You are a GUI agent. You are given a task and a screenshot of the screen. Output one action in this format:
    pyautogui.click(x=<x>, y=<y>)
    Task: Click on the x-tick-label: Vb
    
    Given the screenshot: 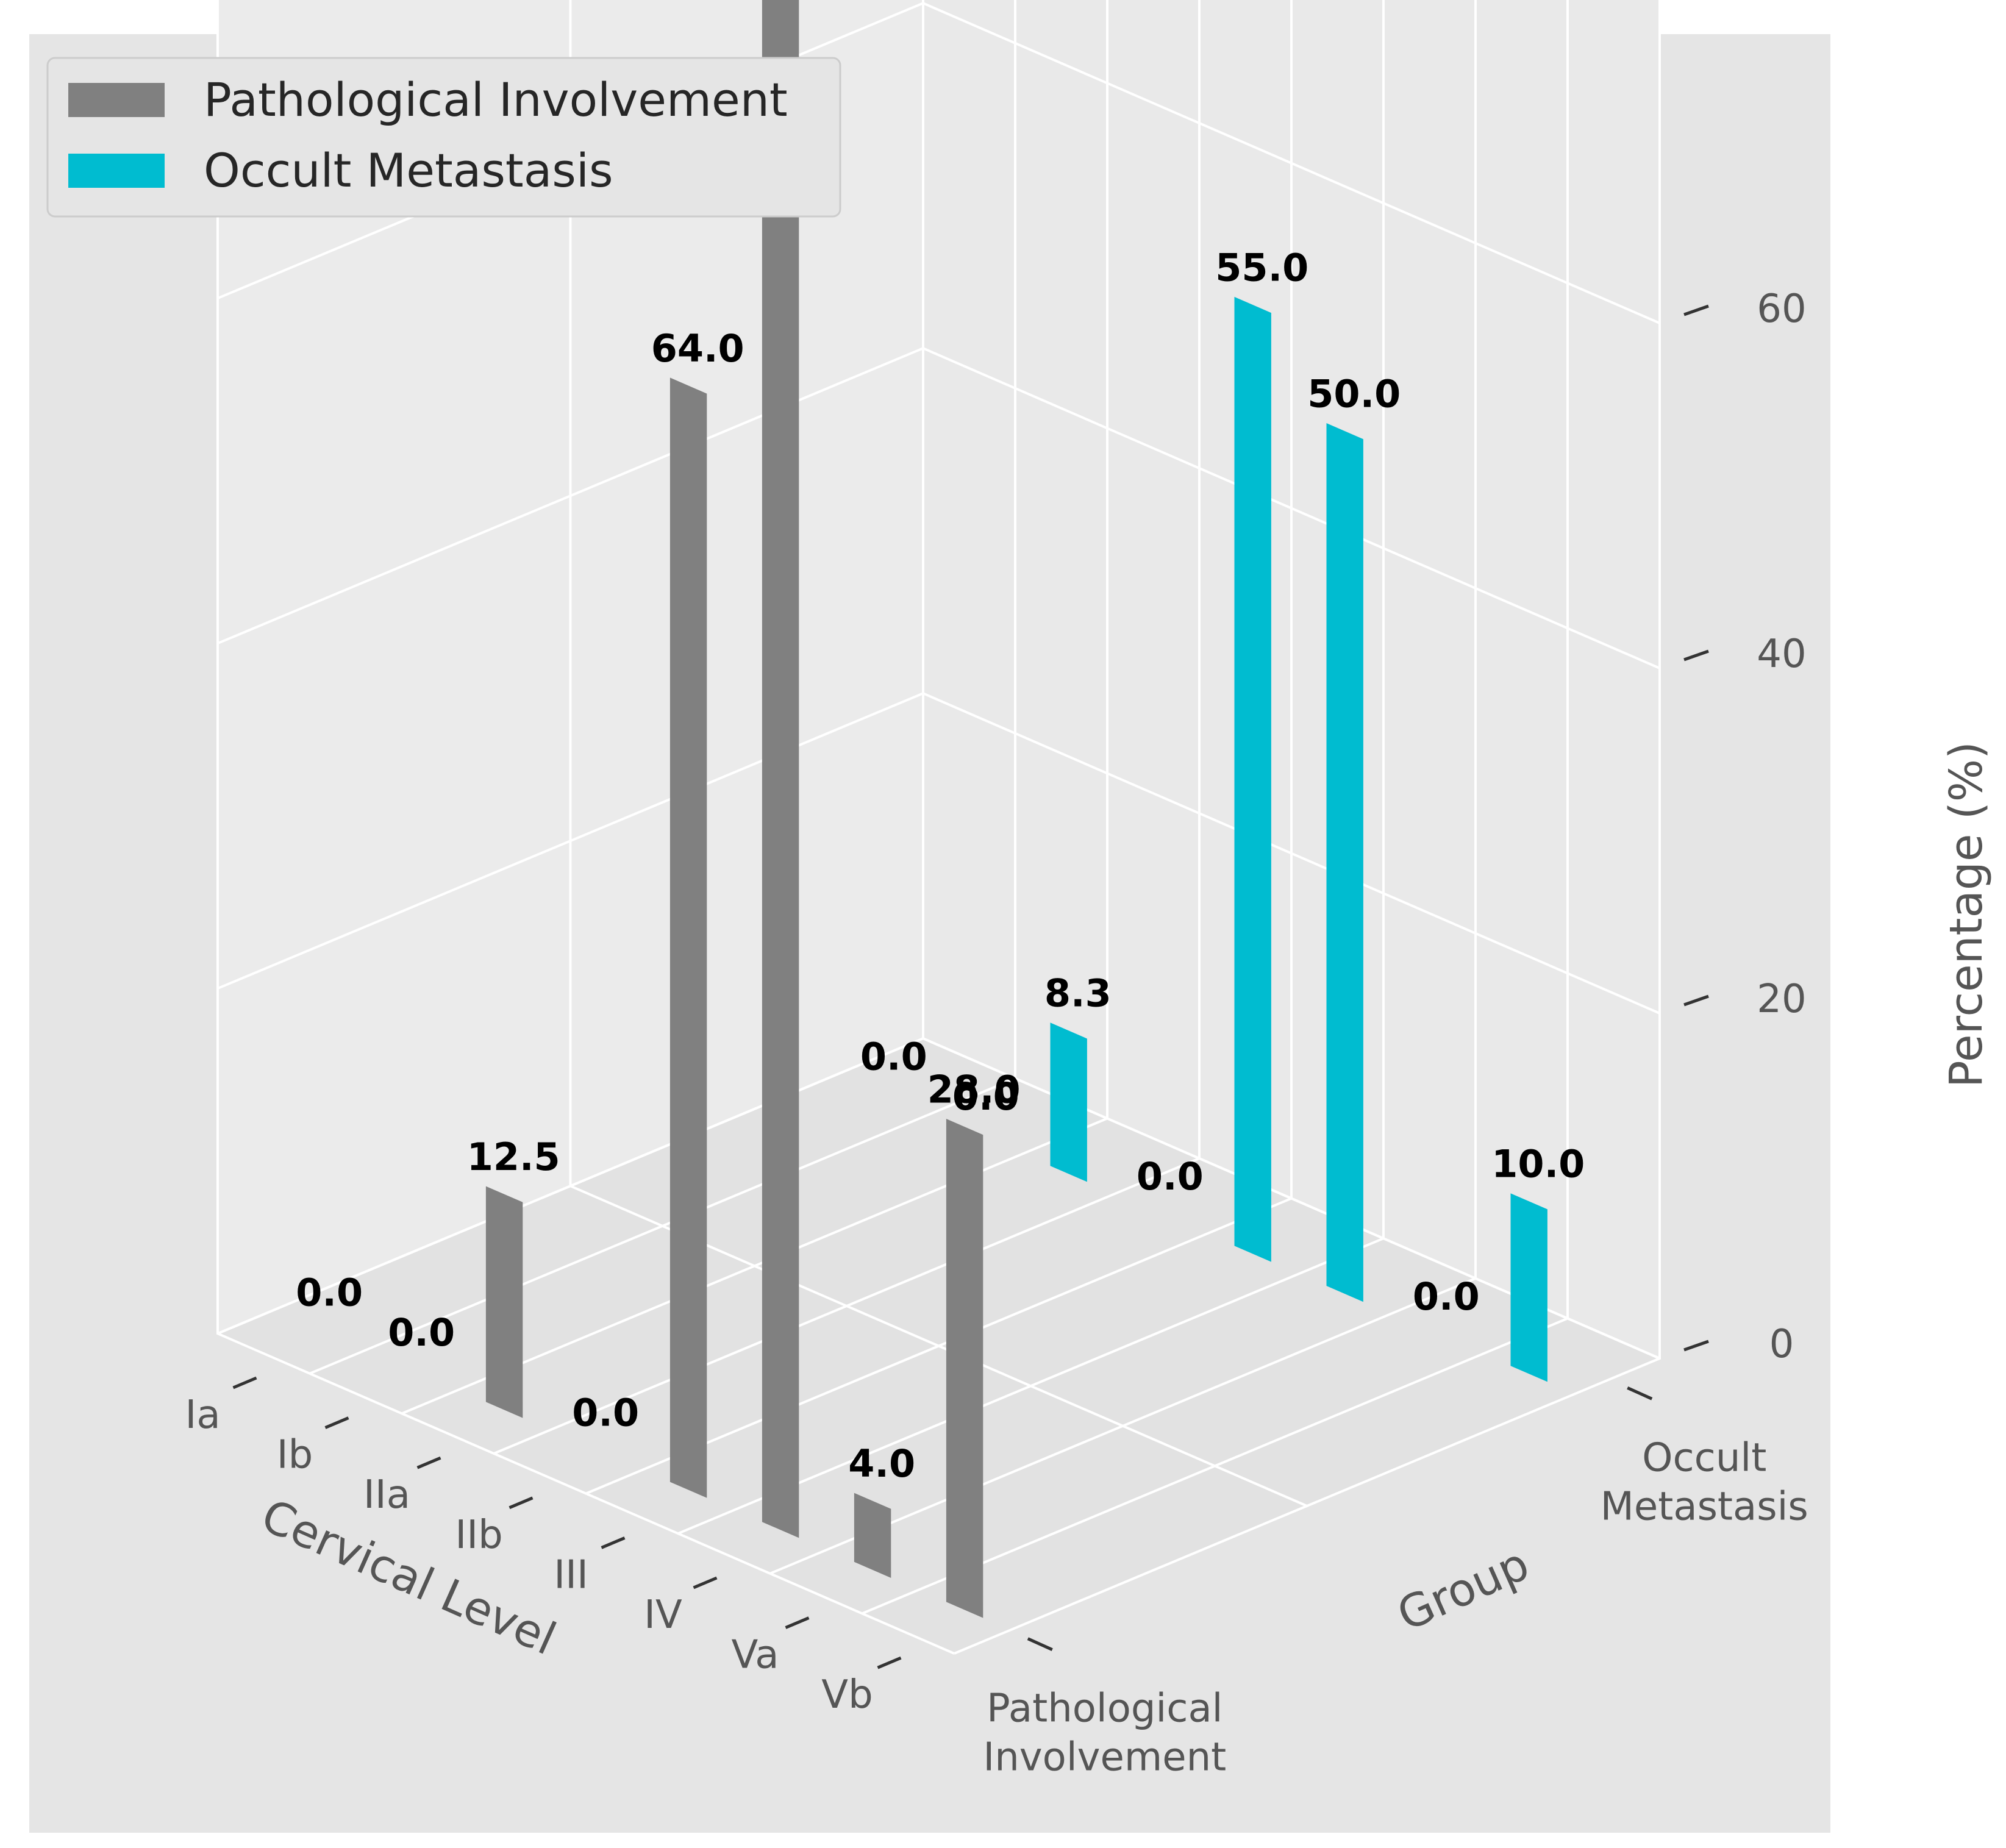 What is the action you would take?
    pyautogui.click(x=847, y=1695)
    